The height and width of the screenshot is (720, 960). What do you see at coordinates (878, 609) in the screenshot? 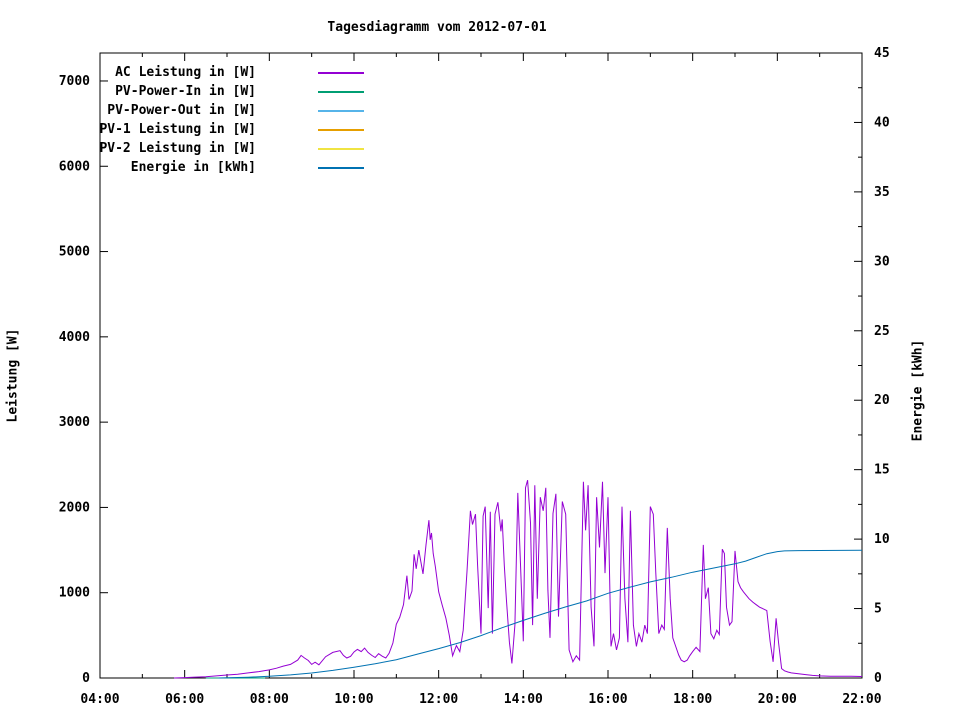
I see `y-right-tick-label: 5` at bounding box center [878, 609].